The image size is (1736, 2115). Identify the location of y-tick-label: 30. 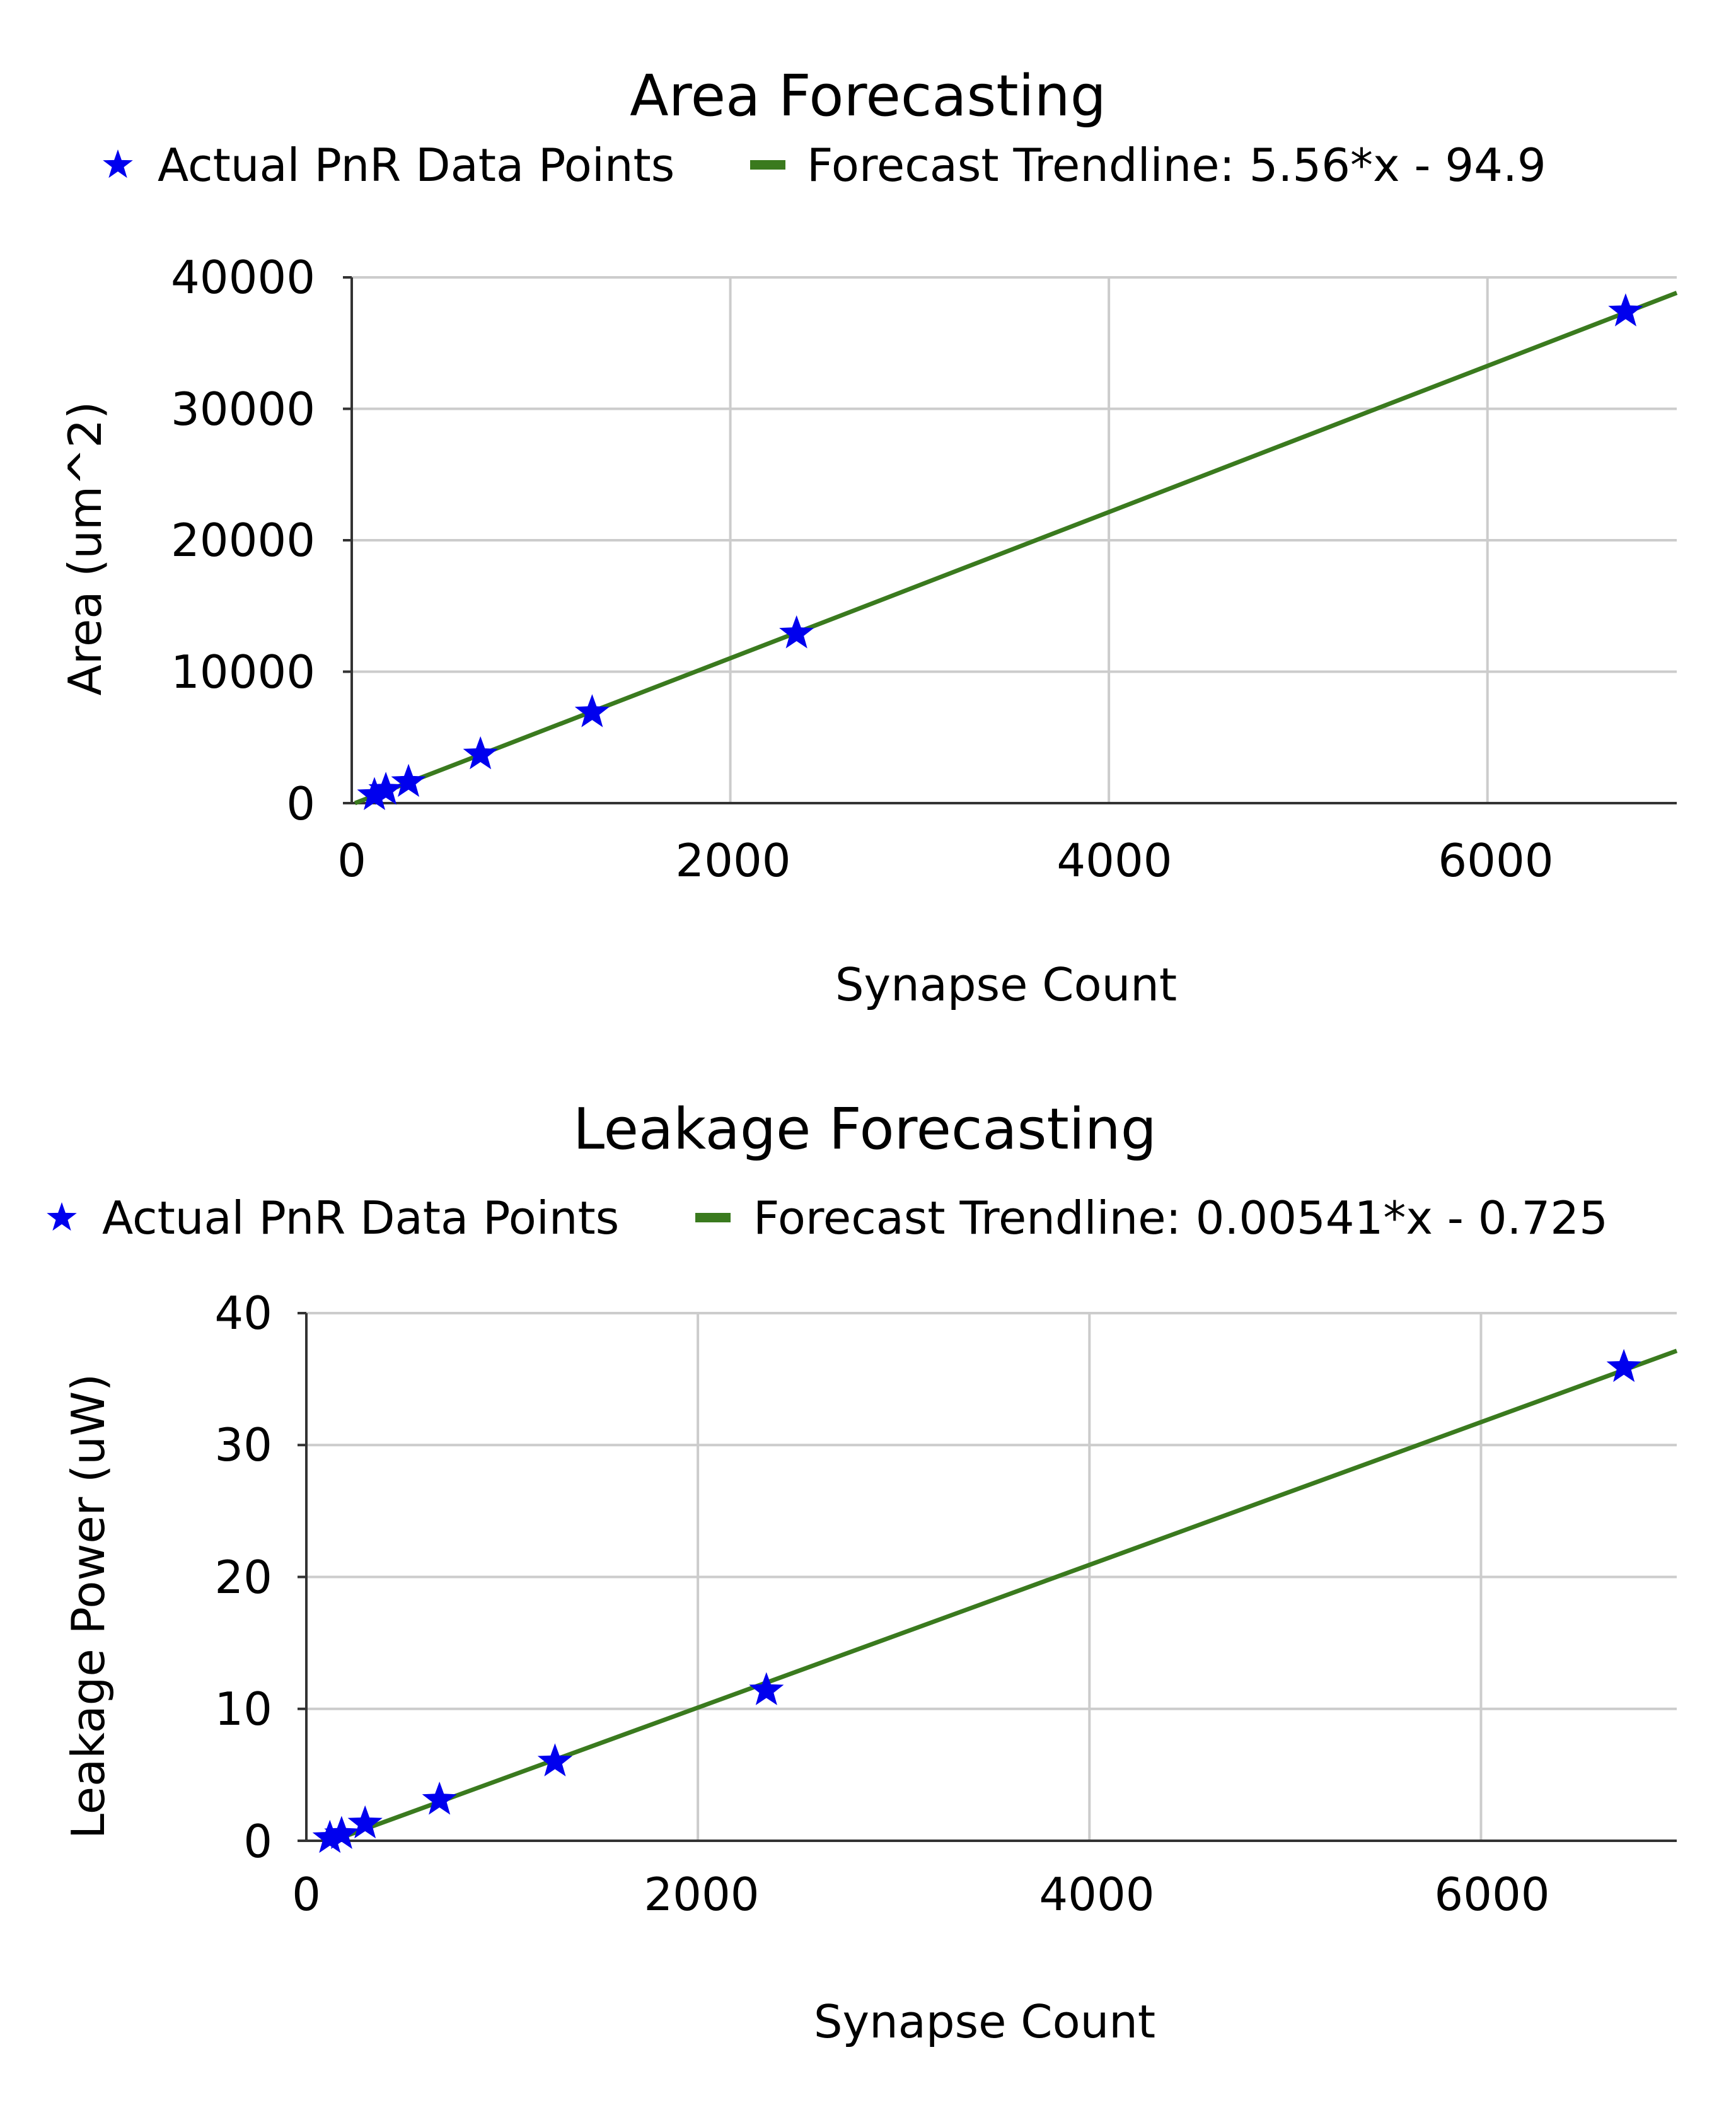
(243, 1444).